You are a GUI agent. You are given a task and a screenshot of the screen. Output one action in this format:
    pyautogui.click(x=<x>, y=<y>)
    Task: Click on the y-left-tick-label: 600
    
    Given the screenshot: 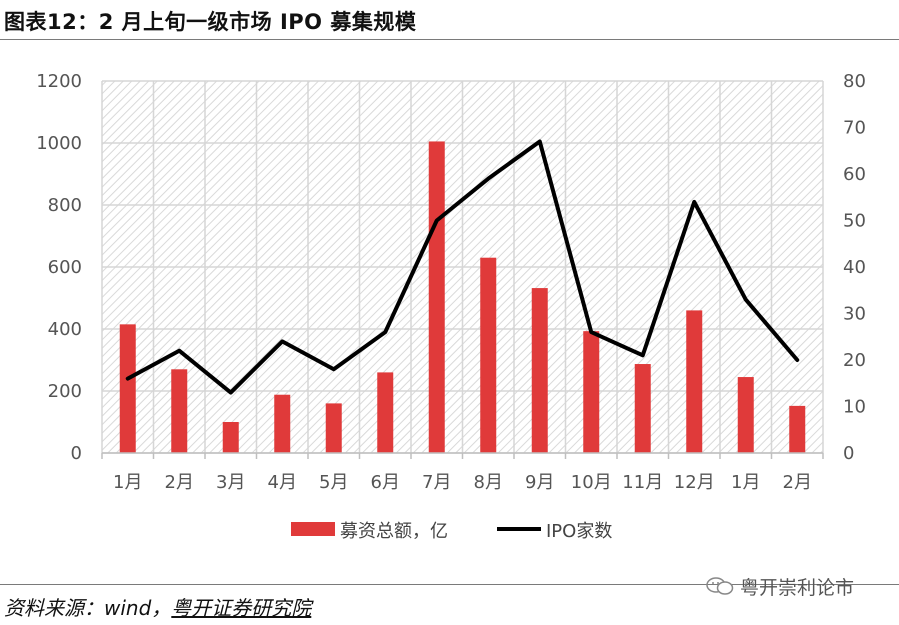 What is the action you would take?
    pyautogui.click(x=65, y=267)
    